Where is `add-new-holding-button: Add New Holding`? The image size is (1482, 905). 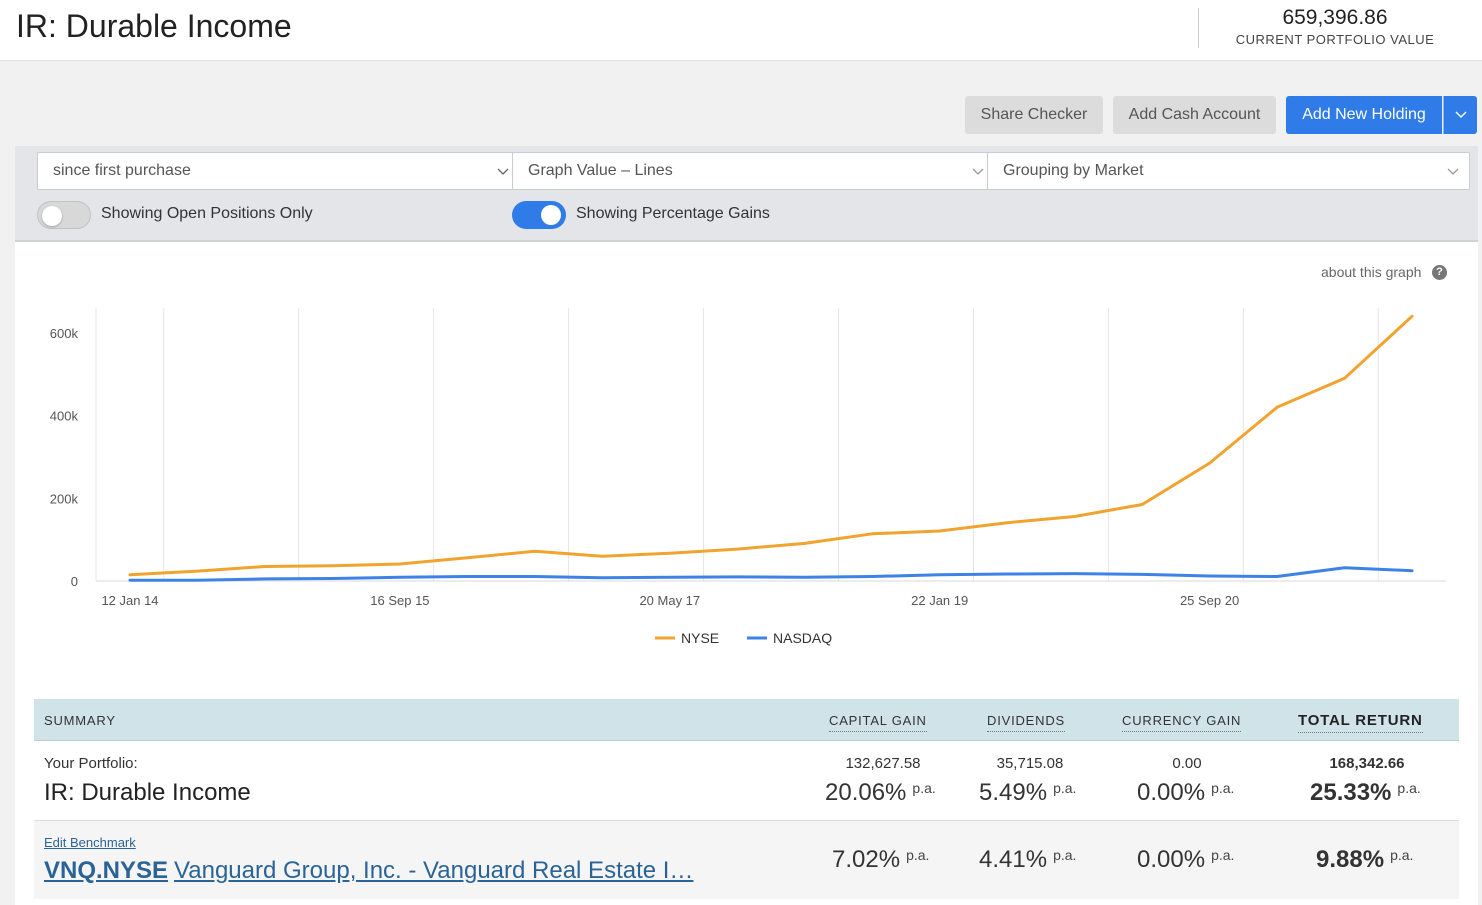
add-new-holding-button: Add New Holding is located at coordinates (1364, 115).